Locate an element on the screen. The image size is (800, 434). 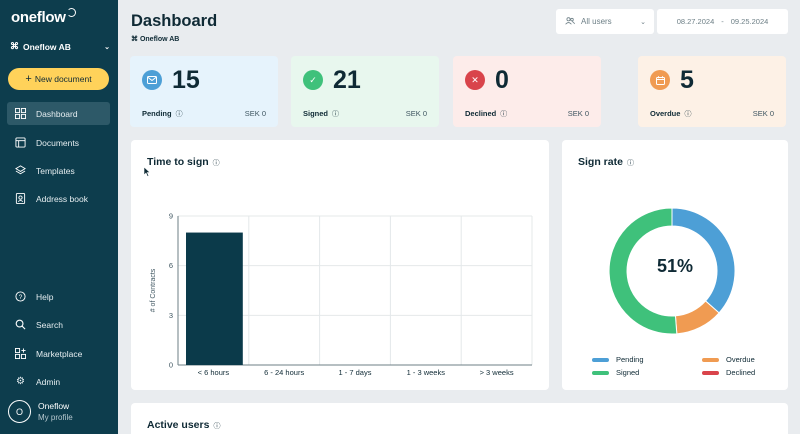
logo-mark-icon is located at coordinates (71, 12).